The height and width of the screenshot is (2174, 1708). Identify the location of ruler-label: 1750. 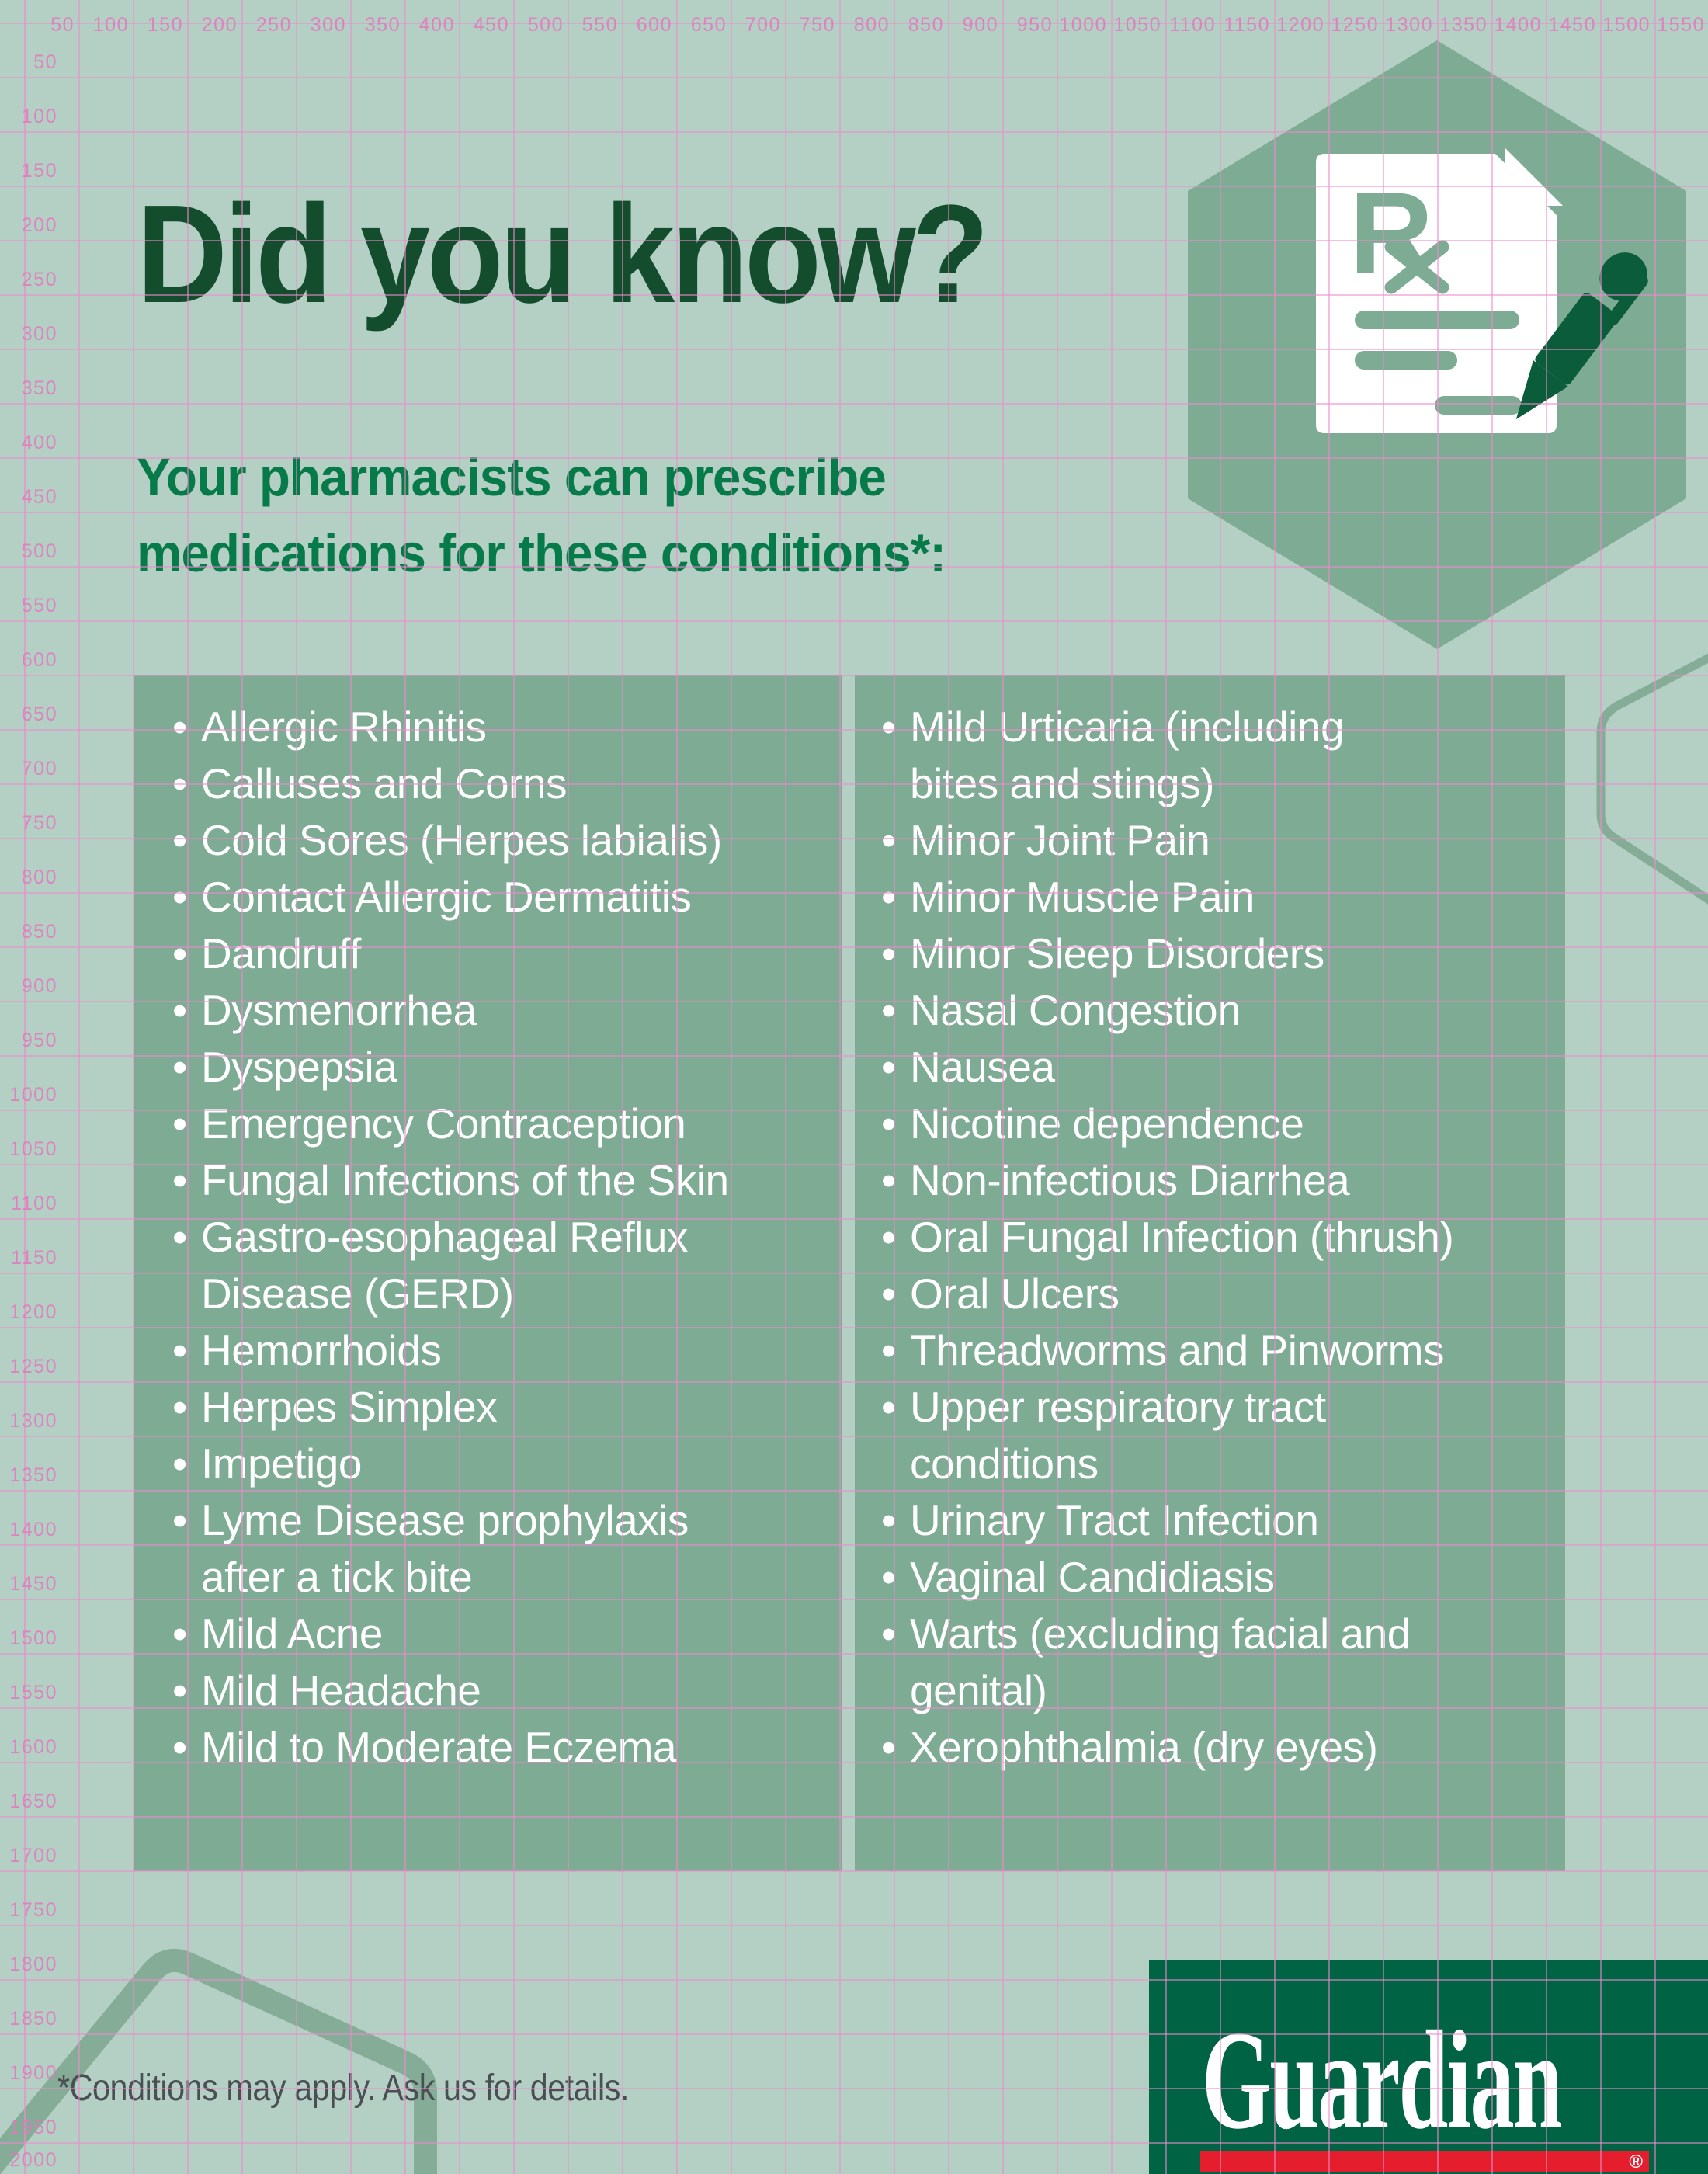
(33, 1910).